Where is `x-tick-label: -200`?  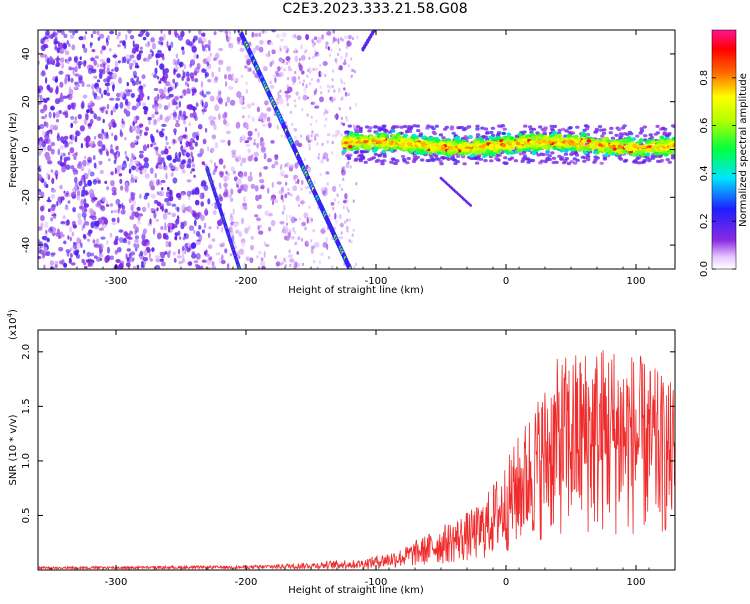 x-tick-label: -200 is located at coordinates (246, 582).